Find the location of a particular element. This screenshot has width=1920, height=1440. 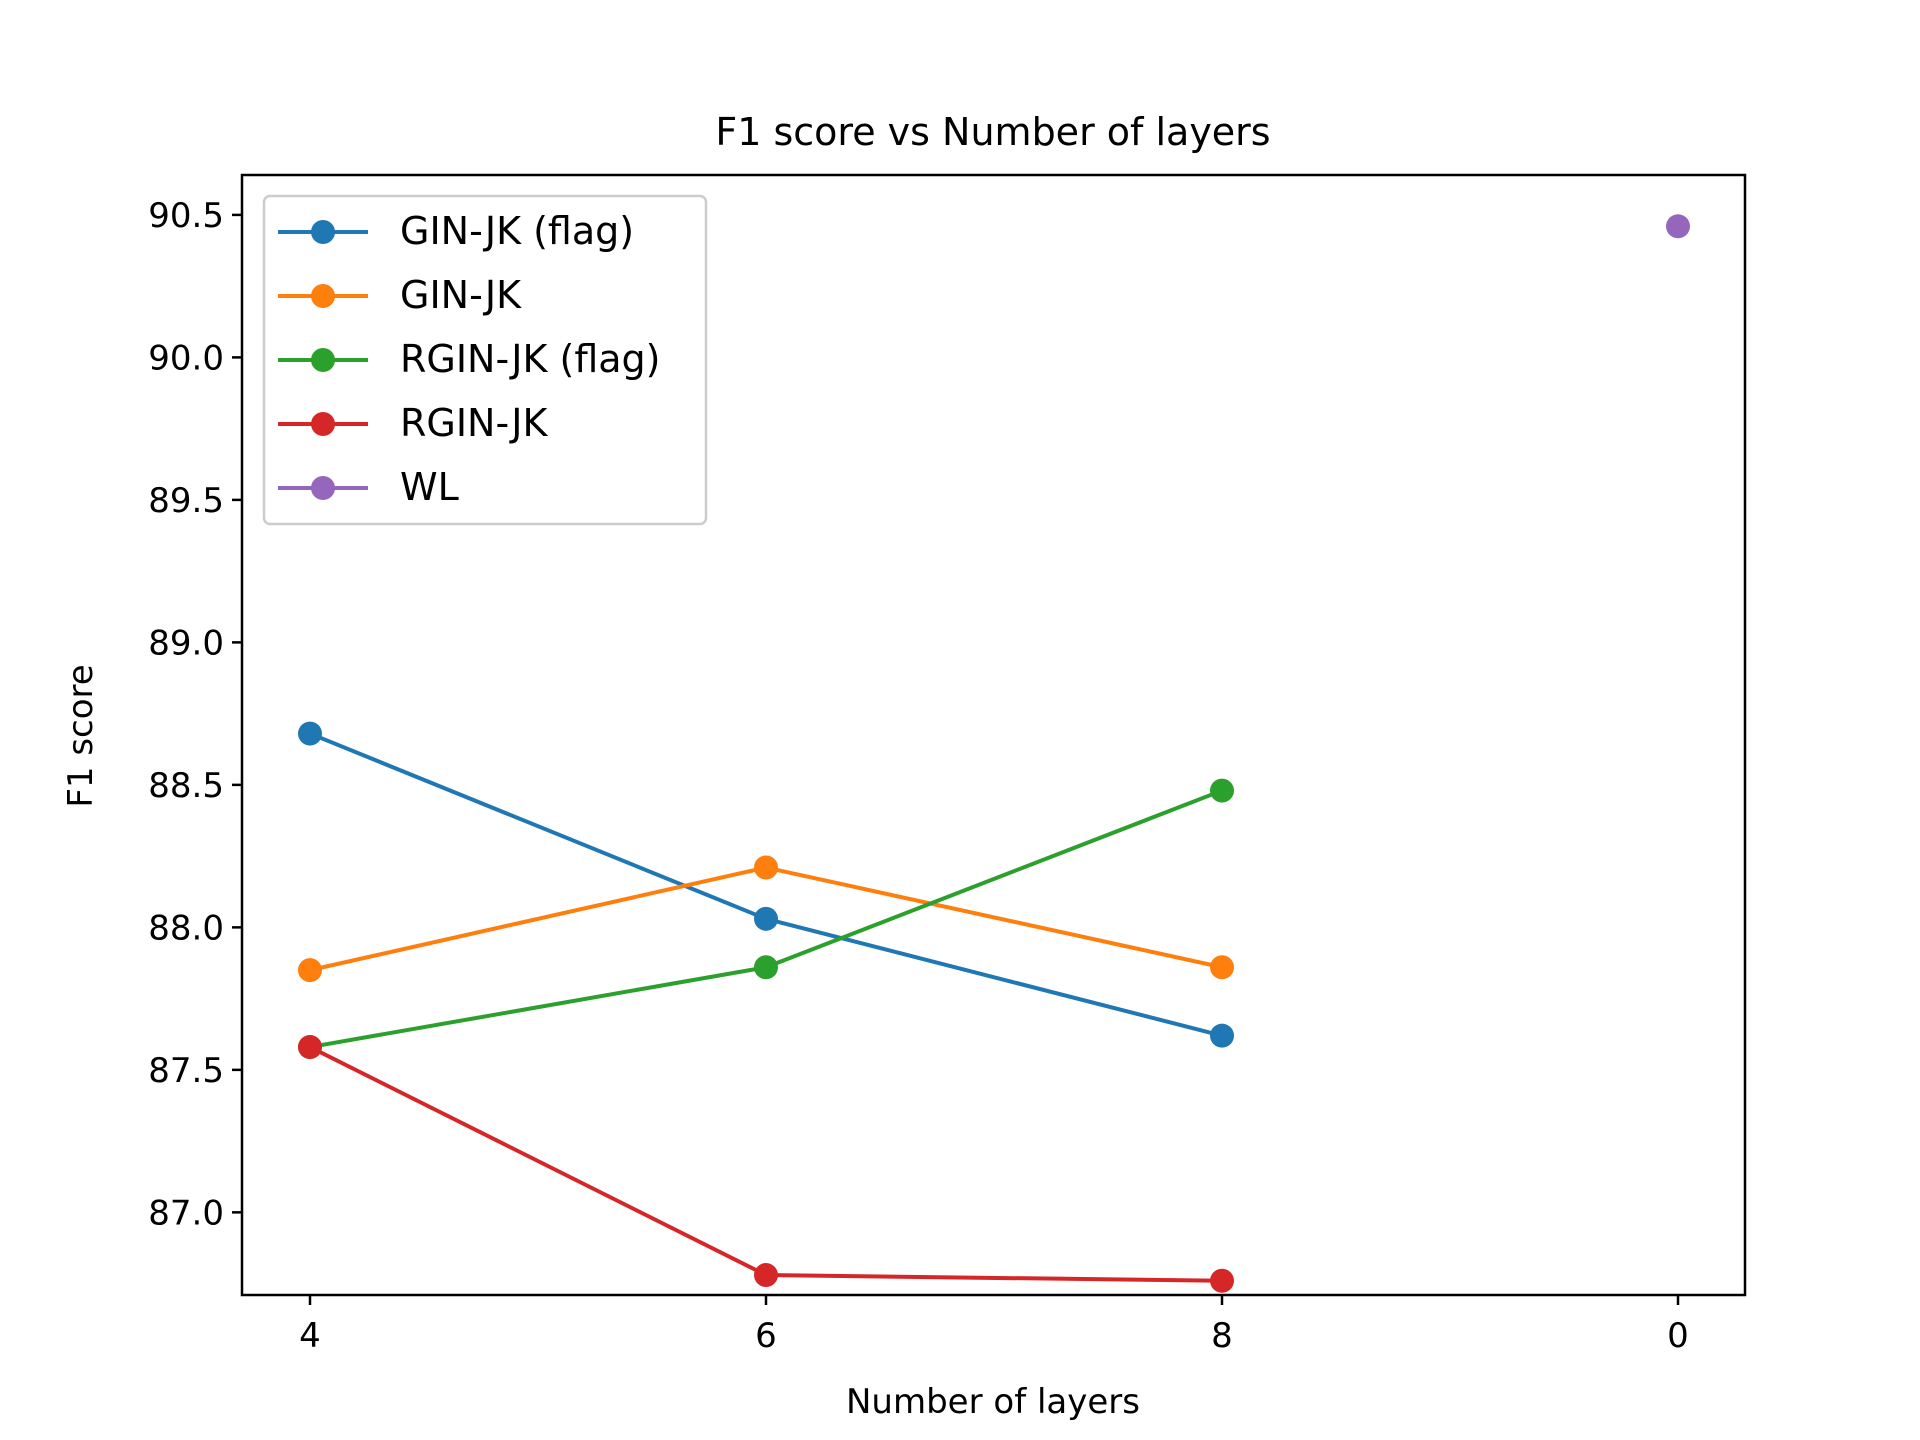

legend-label: RGIN-JK is located at coordinates (474, 423).